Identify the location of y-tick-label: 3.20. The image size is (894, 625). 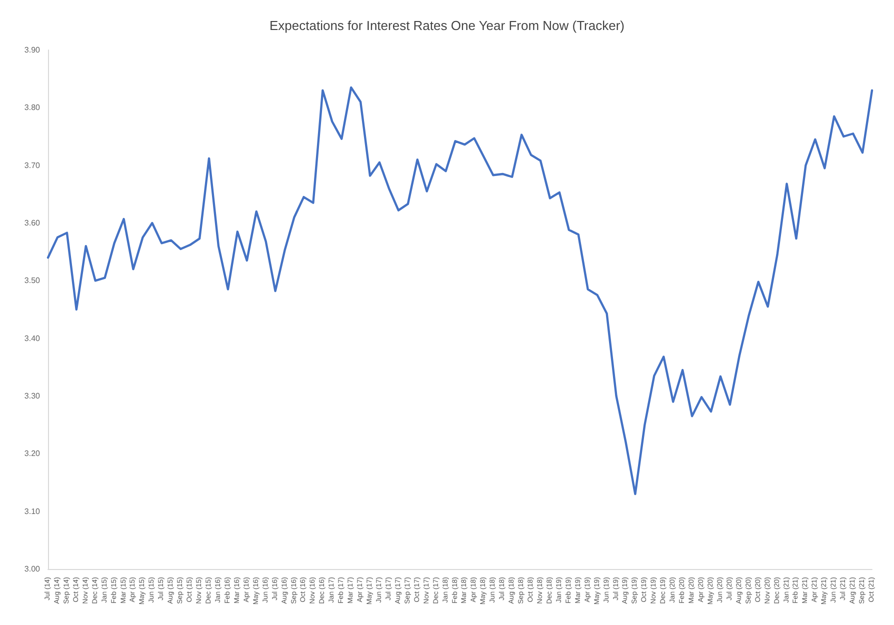
(32, 453).